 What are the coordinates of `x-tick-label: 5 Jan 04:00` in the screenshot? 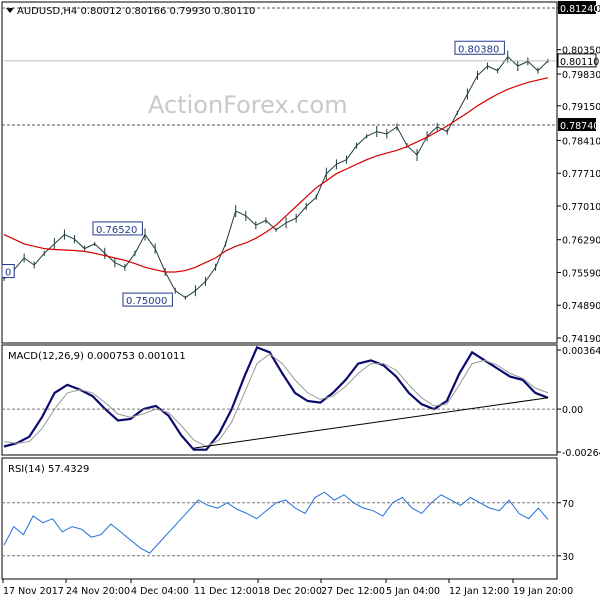 It's located at (413, 591).